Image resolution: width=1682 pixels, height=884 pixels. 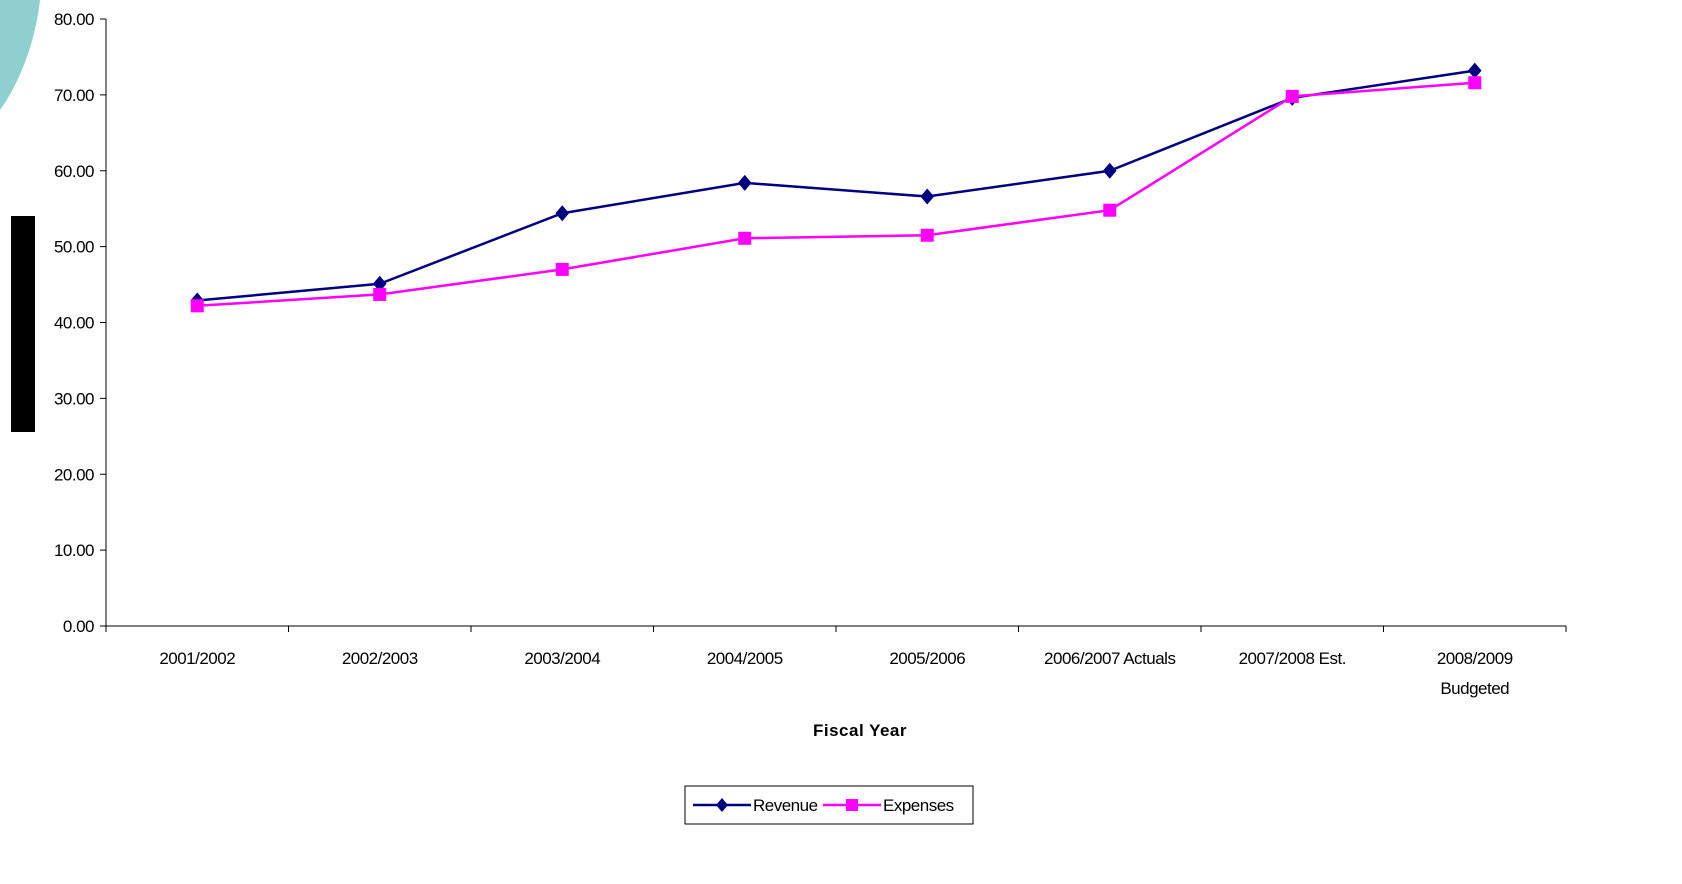 I want to click on y-tick-label: 50.00, so click(x=74, y=247).